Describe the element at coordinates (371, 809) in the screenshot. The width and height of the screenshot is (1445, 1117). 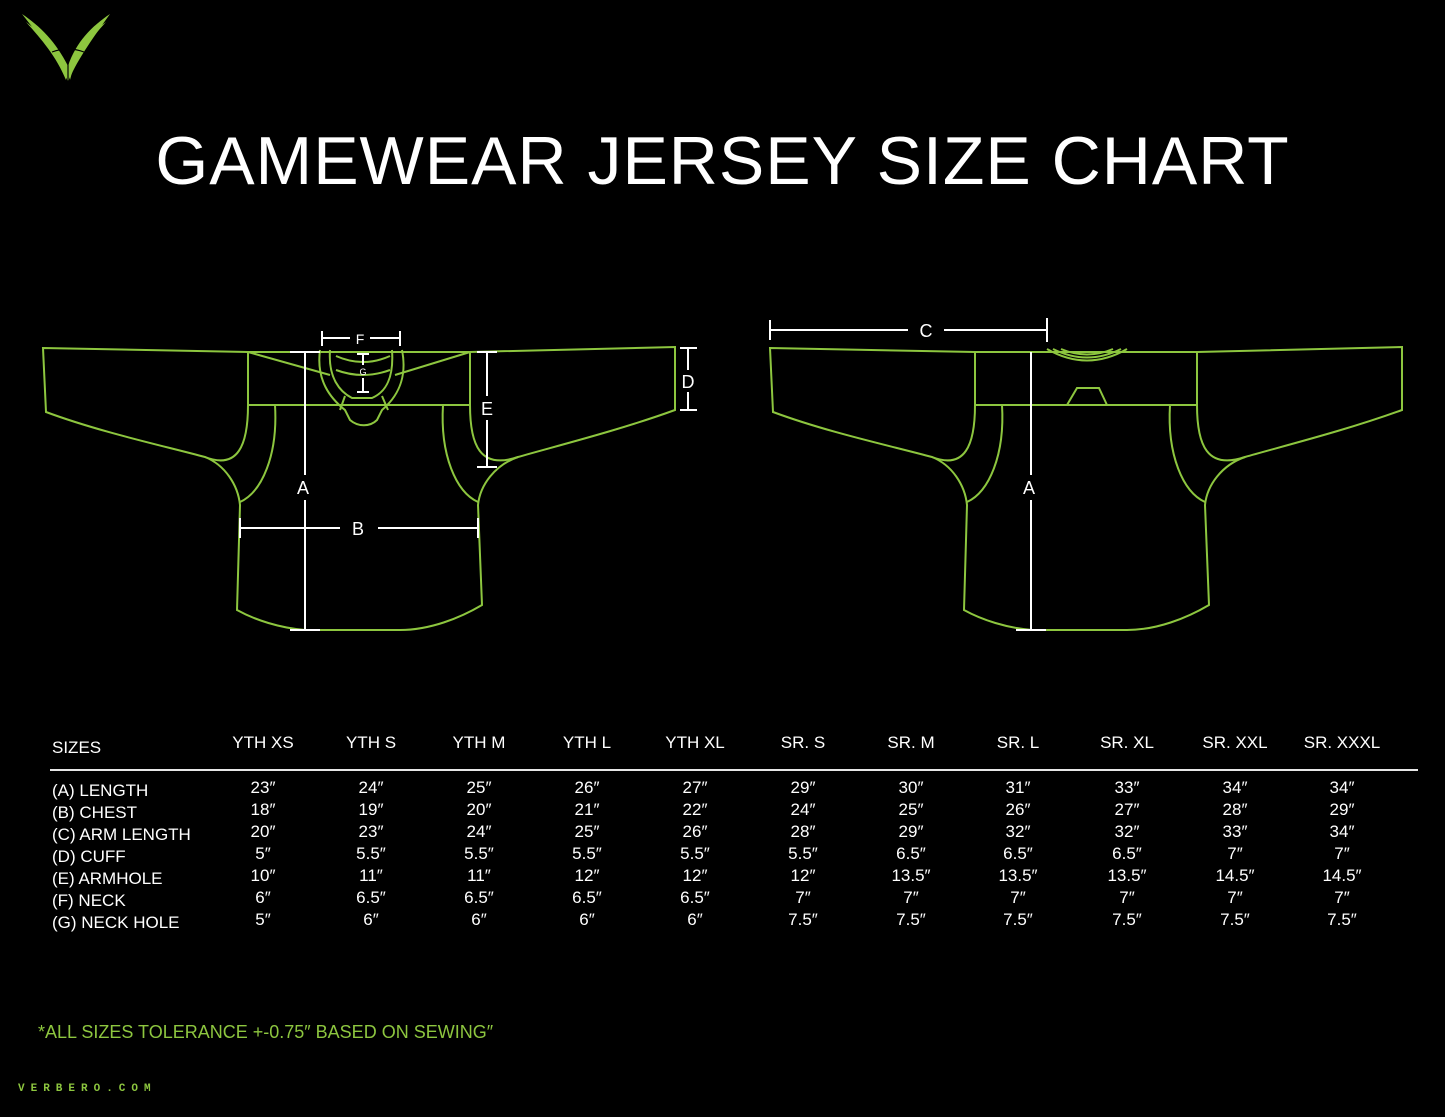
I see `measurement-cell: 19″` at that location.